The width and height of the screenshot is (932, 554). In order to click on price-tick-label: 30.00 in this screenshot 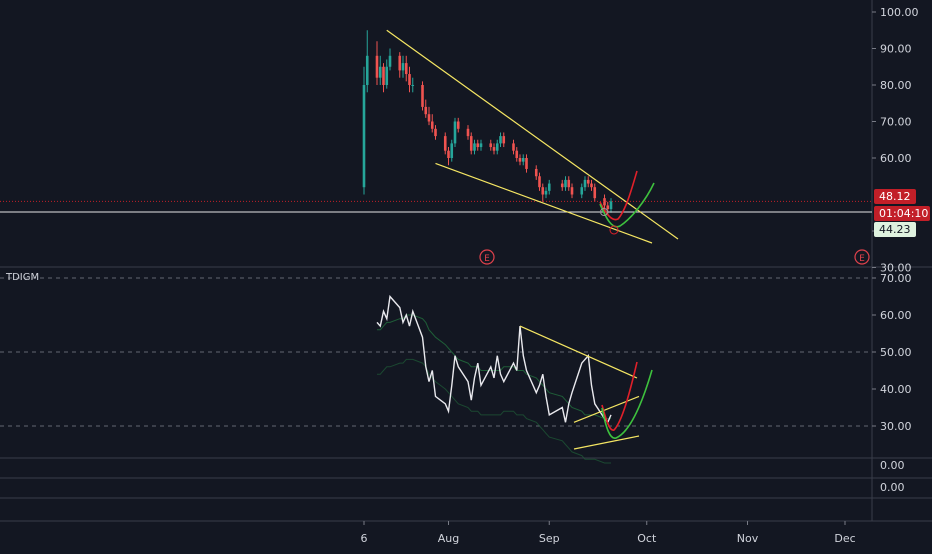, I will do `click(896, 268)`.